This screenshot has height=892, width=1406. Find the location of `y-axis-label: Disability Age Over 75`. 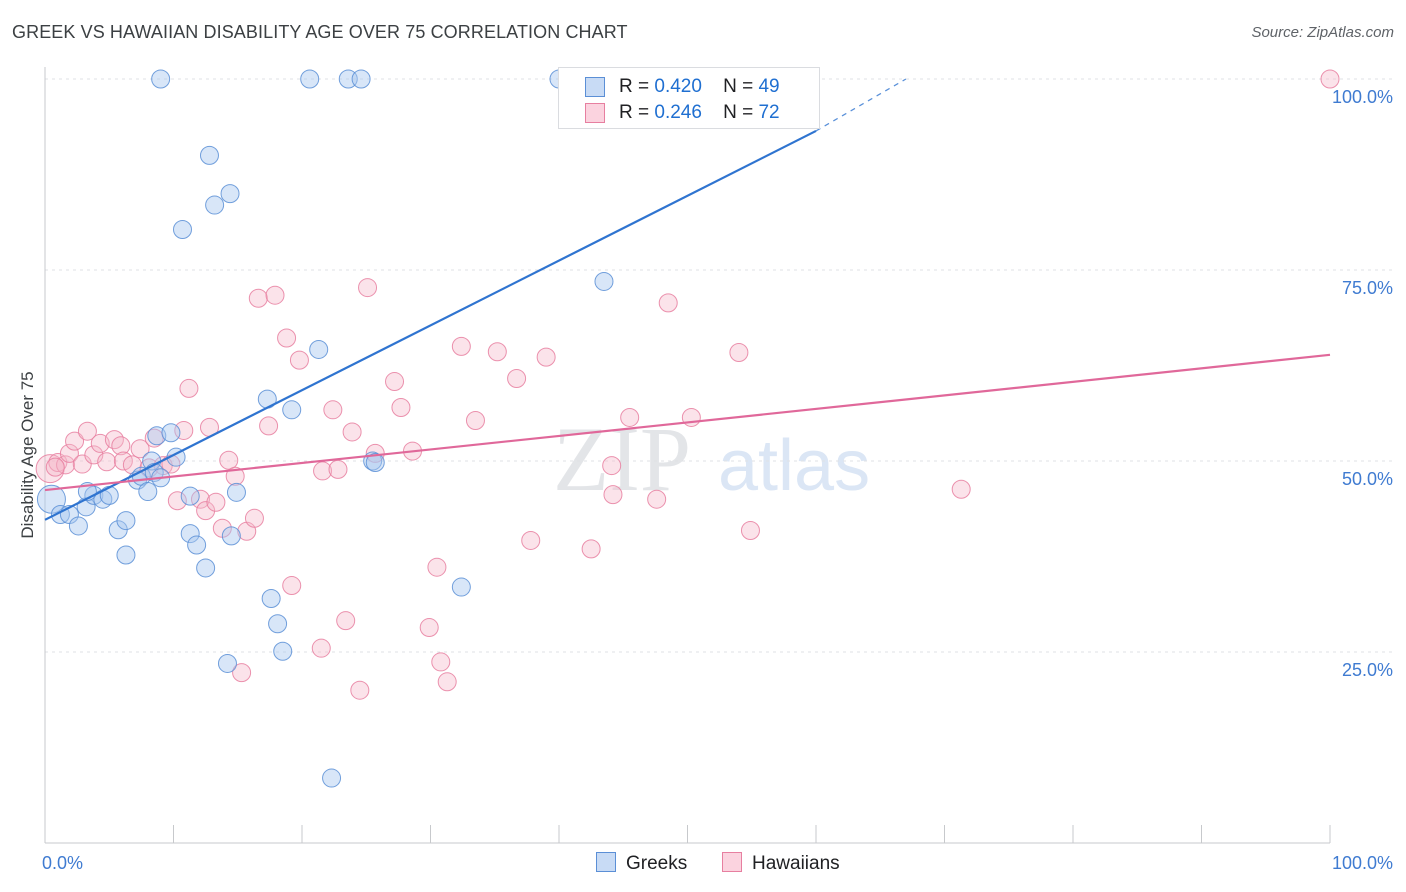

y-axis-label: Disability Age Over 75 is located at coordinates (27, 455).